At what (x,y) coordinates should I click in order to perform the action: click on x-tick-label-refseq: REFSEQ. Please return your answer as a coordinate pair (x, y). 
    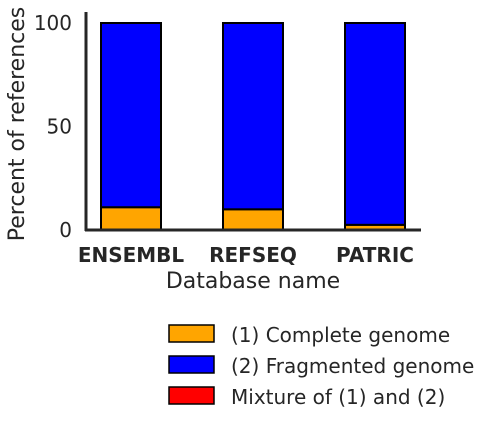
    Looking at the image, I should click on (253, 255).